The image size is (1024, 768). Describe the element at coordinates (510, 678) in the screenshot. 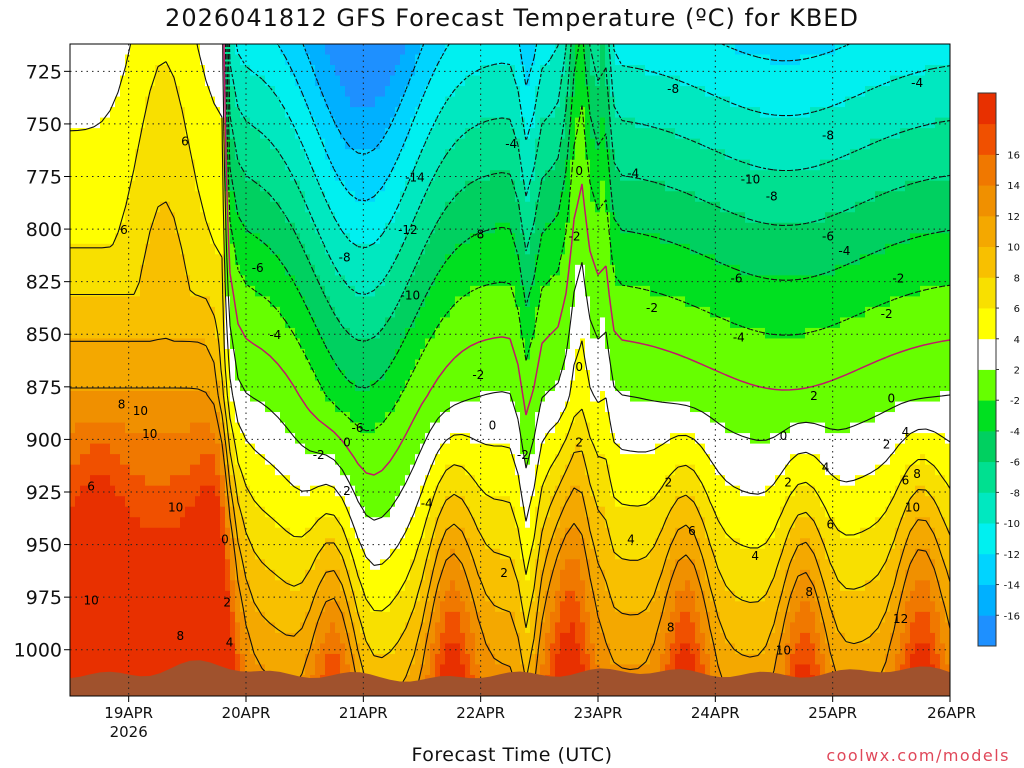

I see `terrain` at that location.